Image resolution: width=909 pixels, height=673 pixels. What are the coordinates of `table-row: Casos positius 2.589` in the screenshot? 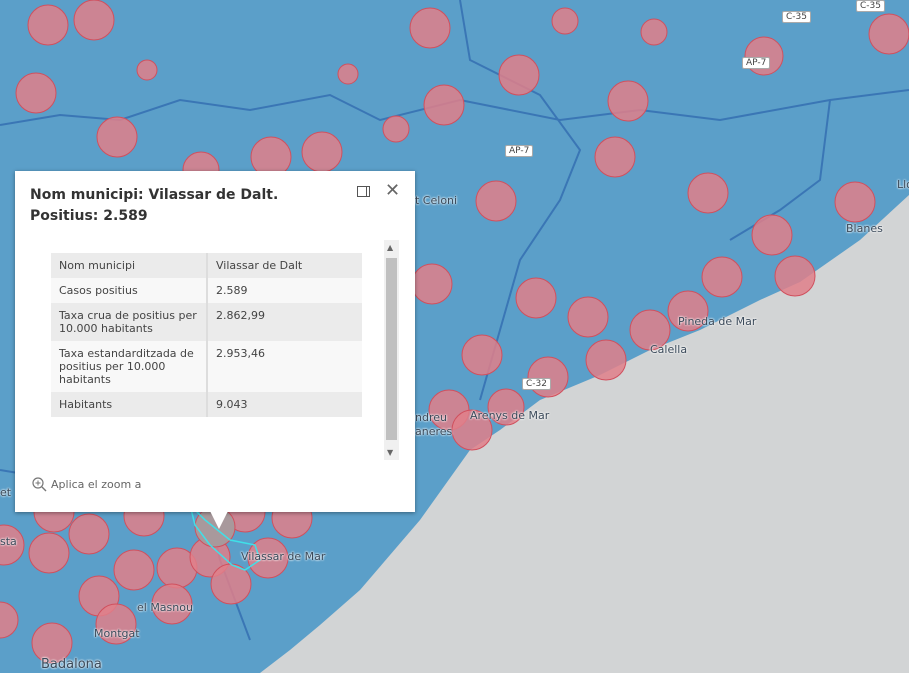 It's located at (206, 290).